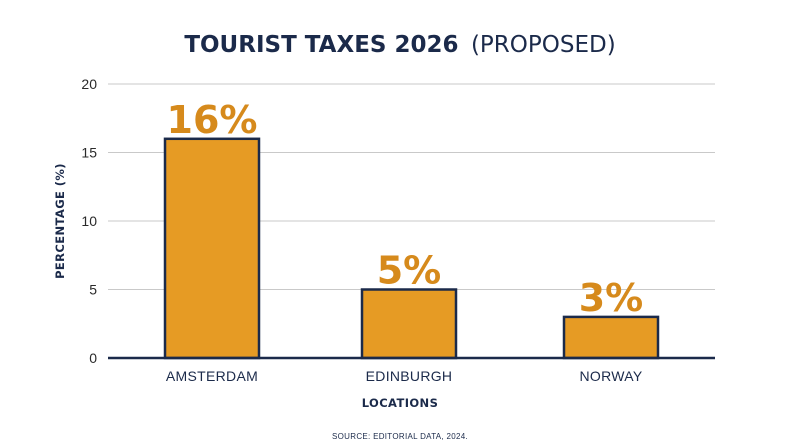 This screenshot has width=800, height=447. Describe the element at coordinates (543, 45) in the screenshot. I see `chart-title-suffix: (PROPOSED)` at that location.